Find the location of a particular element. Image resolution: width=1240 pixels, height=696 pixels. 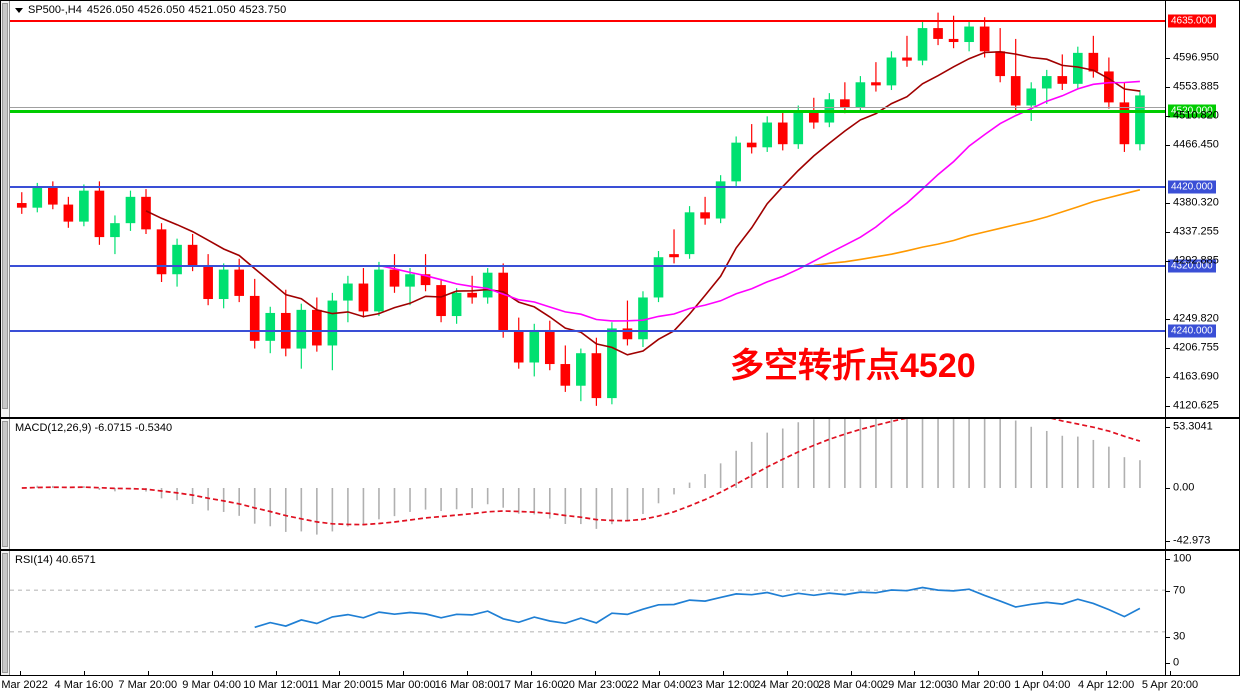

time-axis-label: 29 Mar 12:00 is located at coordinates (914, 685).